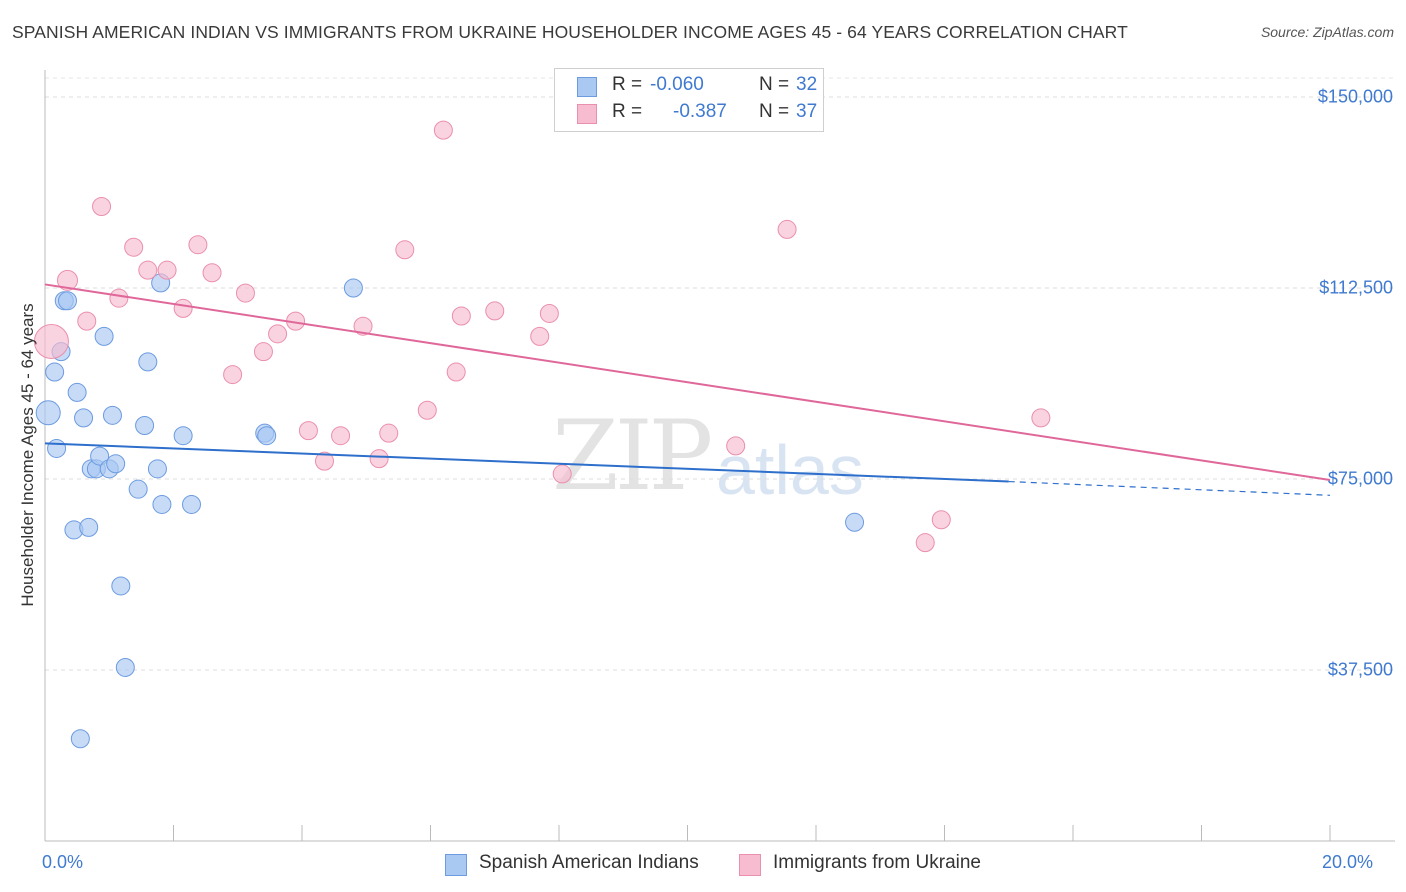  Describe the element at coordinates (1348, 862) in the screenshot. I see `x-tick-label: 20.0%` at that location.